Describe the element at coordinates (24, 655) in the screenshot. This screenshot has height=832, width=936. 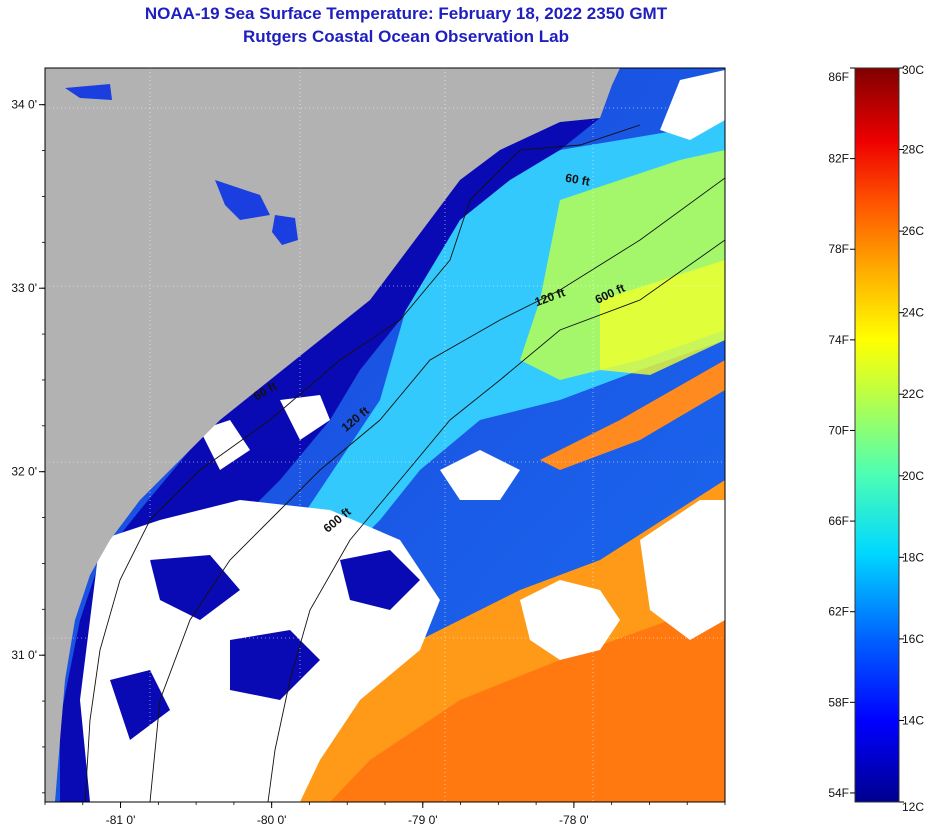
I see `lat-tick-label: 31 0'` at that location.